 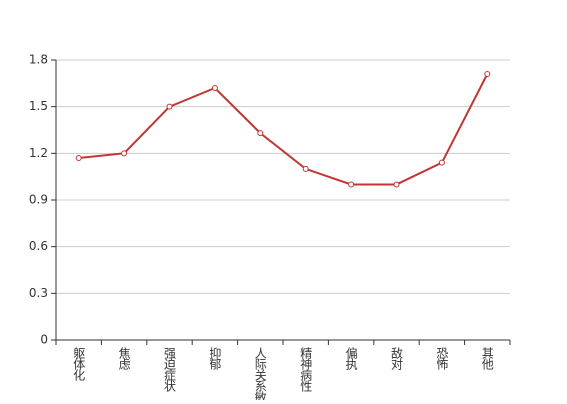 What do you see at coordinates (442, 358) in the screenshot?
I see `x-tick-label: 恐怖` at bounding box center [442, 358].